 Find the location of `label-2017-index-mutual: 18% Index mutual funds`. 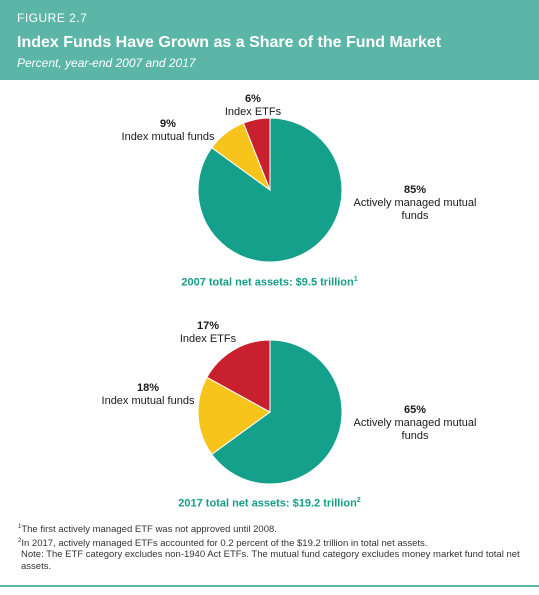

label-2017-index-mutual: 18% Index mutual funds is located at coordinates (148, 395).